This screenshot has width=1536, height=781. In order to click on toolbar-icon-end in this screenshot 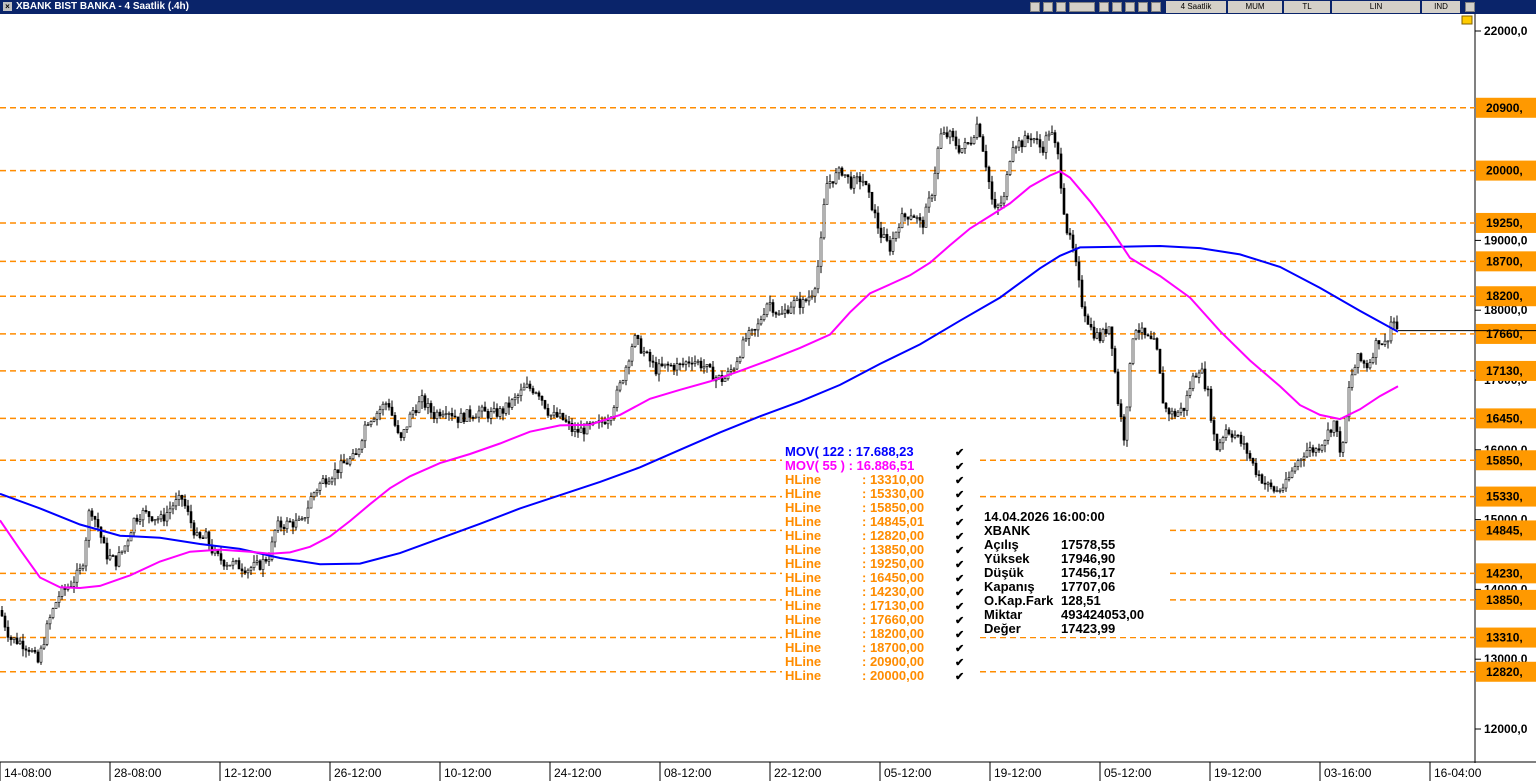, I will do `click(1470, 7)`.